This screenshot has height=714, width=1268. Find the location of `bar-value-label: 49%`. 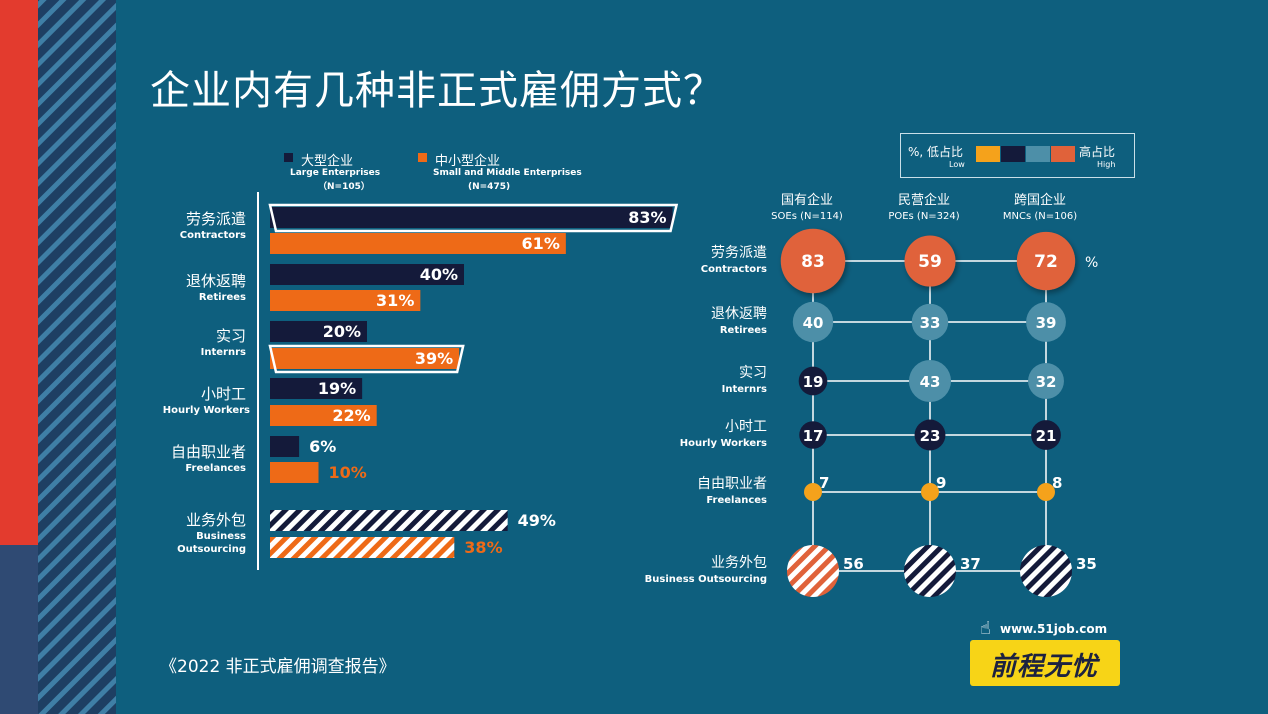

bar-value-label: 49% is located at coordinates (537, 520).